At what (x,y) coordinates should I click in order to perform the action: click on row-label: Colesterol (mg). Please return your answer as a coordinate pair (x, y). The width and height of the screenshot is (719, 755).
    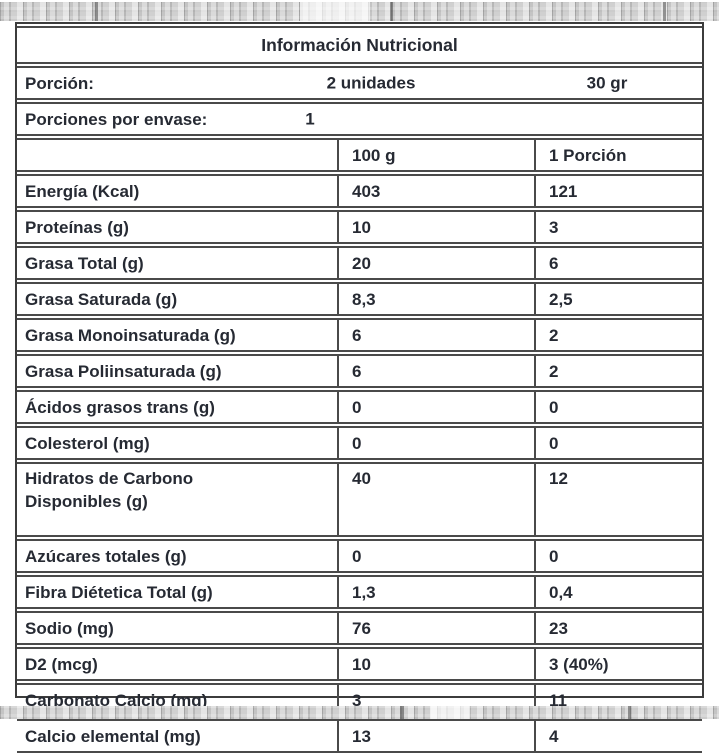
    Looking at the image, I should click on (177, 443).